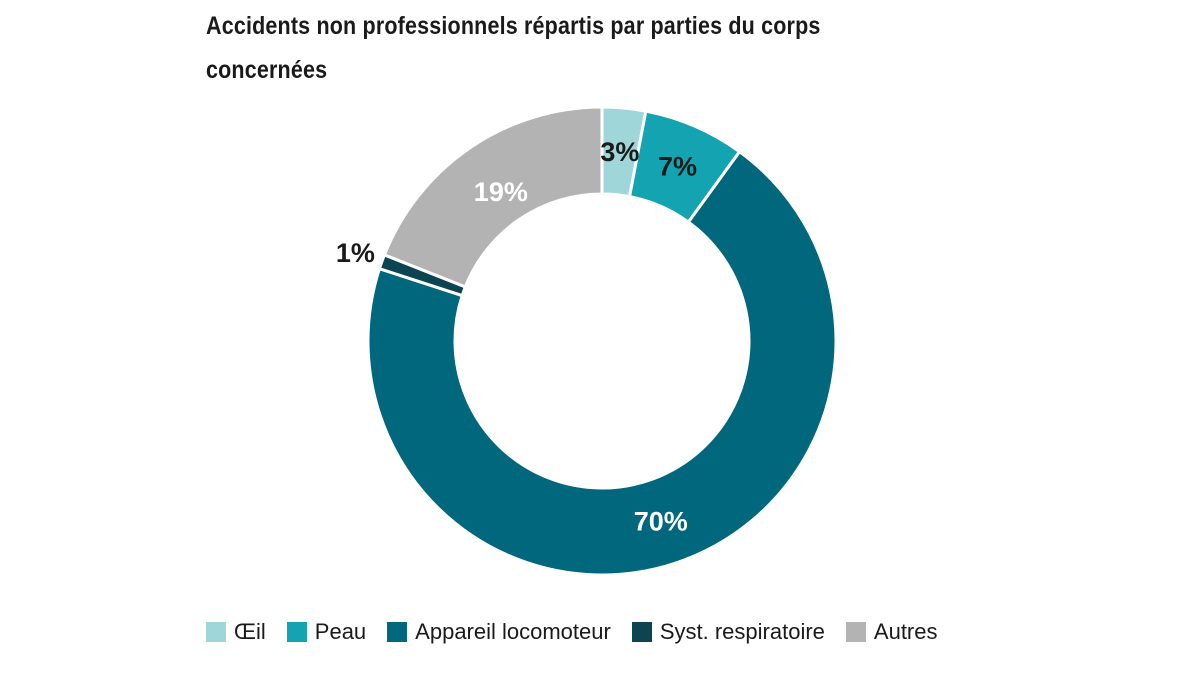 This screenshot has width=1200, height=674. Describe the element at coordinates (742, 631) in the screenshot. I see `legend-label-syst-respiratoire: Syst. respiratoire` at that location.